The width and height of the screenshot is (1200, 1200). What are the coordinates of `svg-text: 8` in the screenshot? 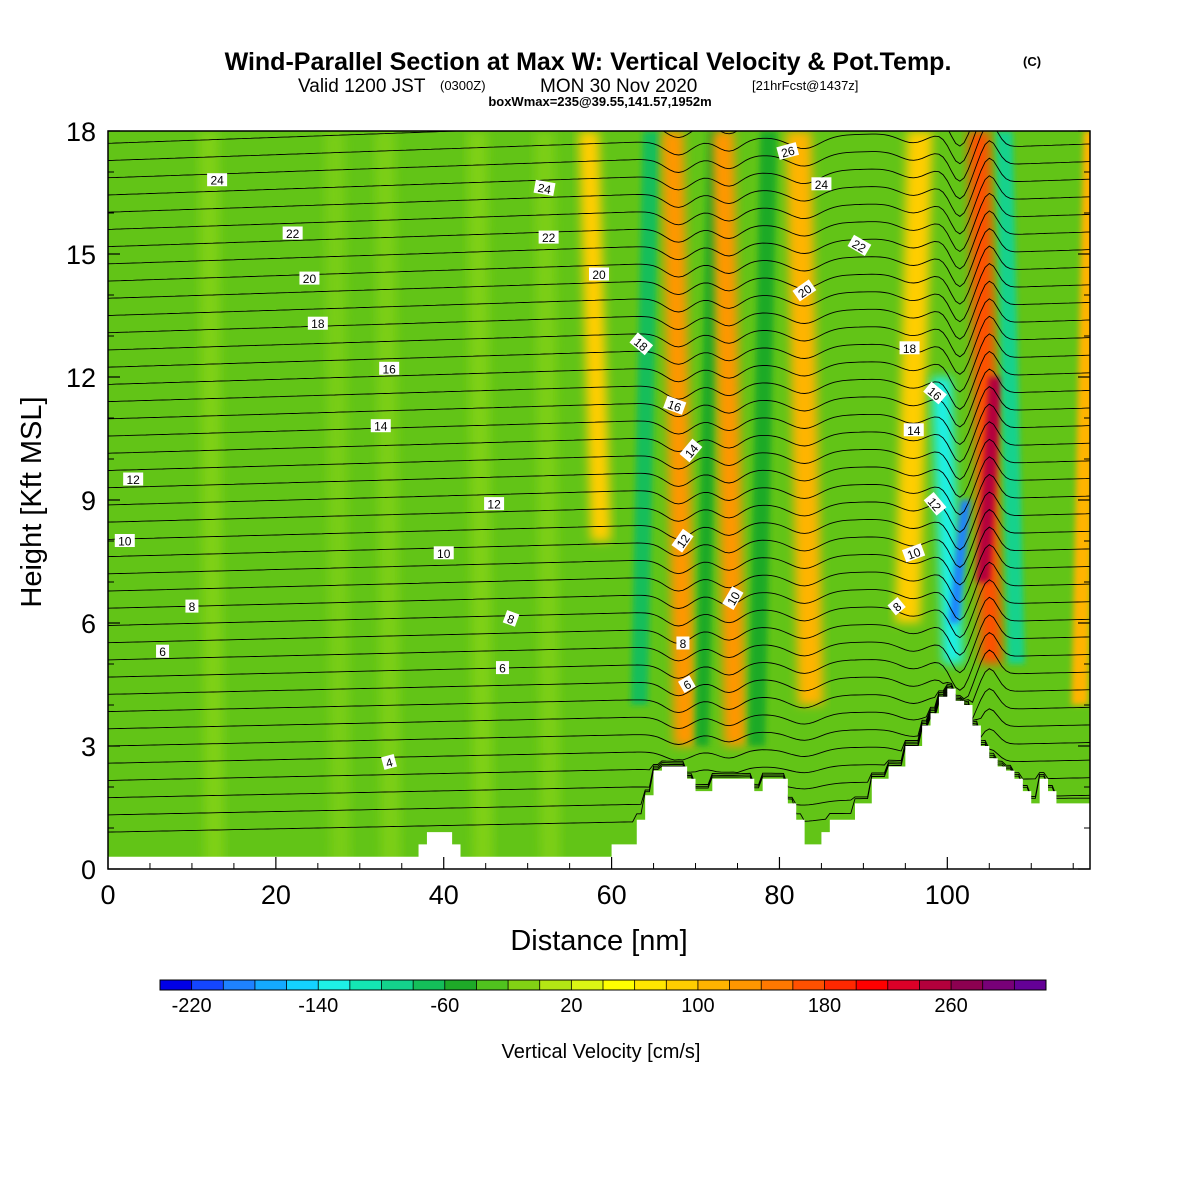 It's located at (510, 620).